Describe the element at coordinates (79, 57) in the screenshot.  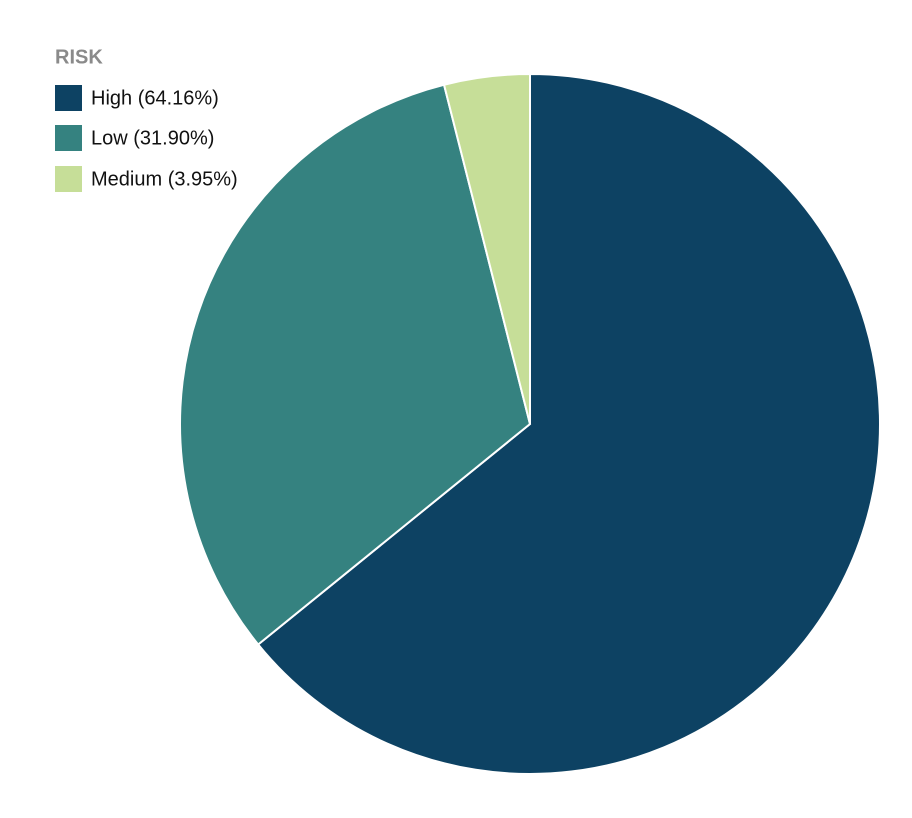
I see `legend-title: RISK` at that location.